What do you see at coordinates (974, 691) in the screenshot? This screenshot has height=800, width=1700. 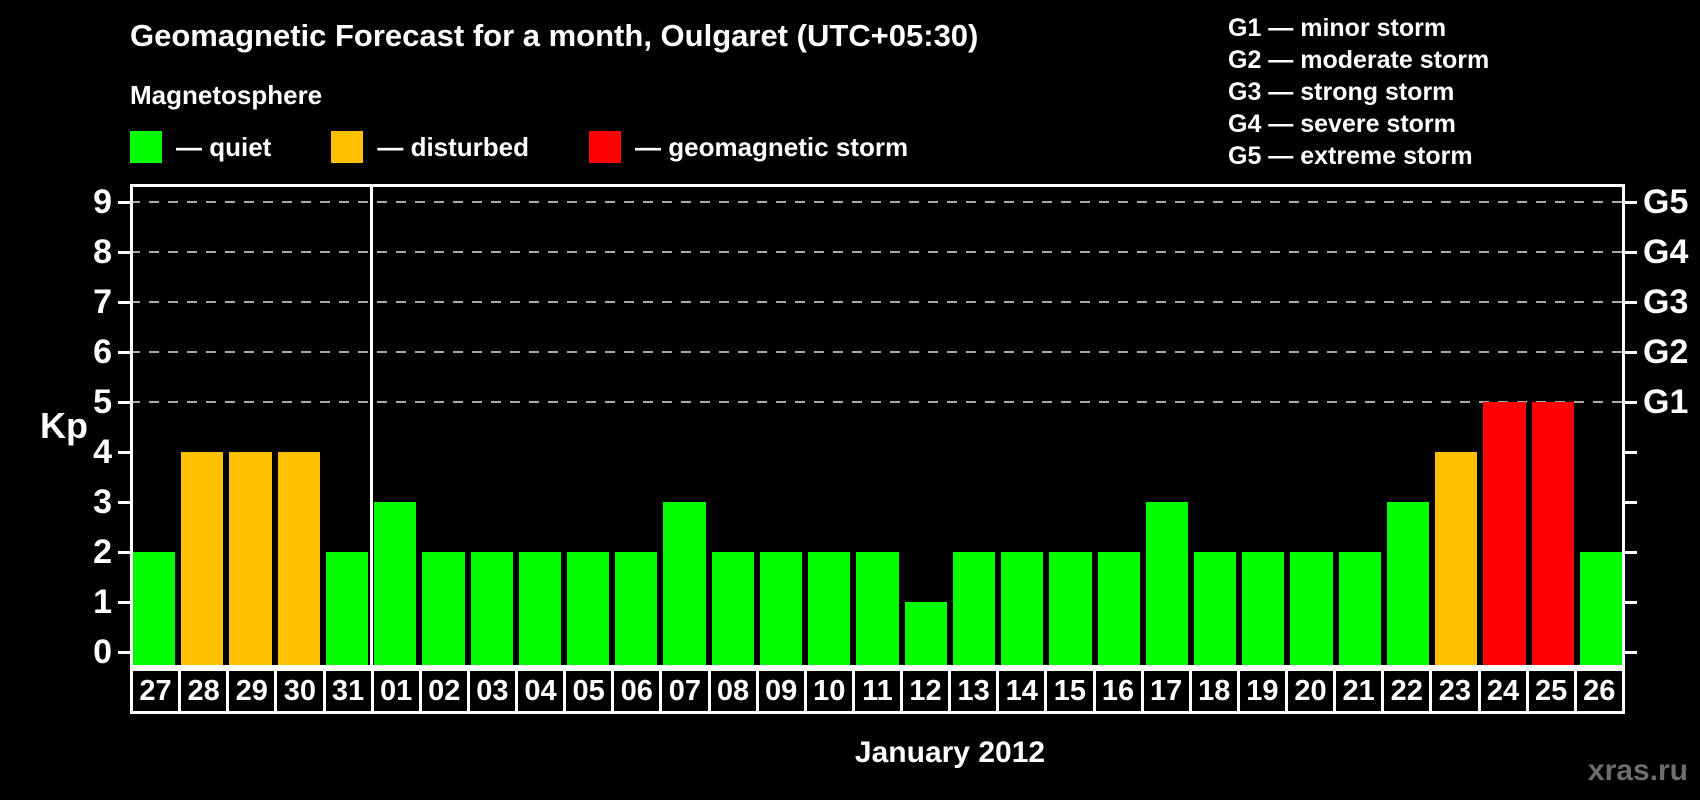 I see `x-tick-label-13: 13` at bounding box center [974, 691].